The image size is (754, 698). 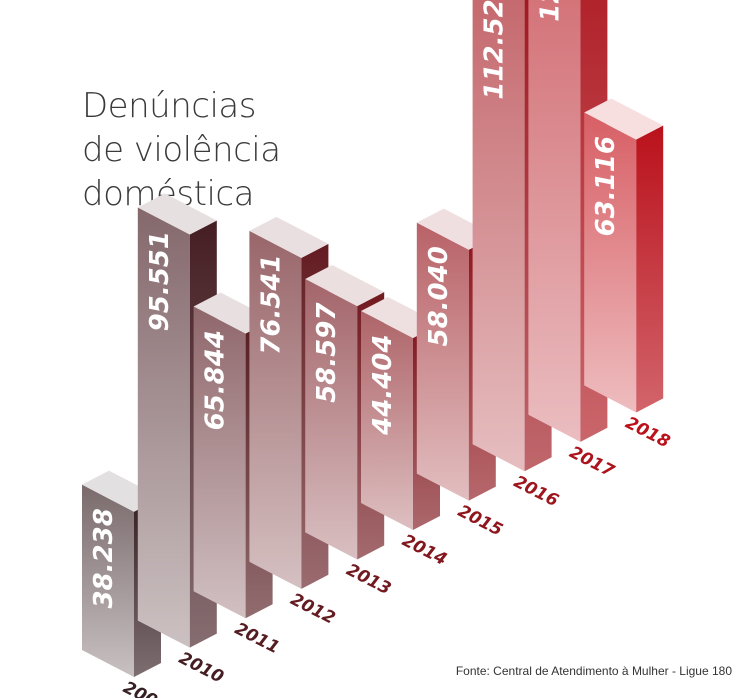 I want to click on value-label-2013: 58.597, so click(x=327, y=352).